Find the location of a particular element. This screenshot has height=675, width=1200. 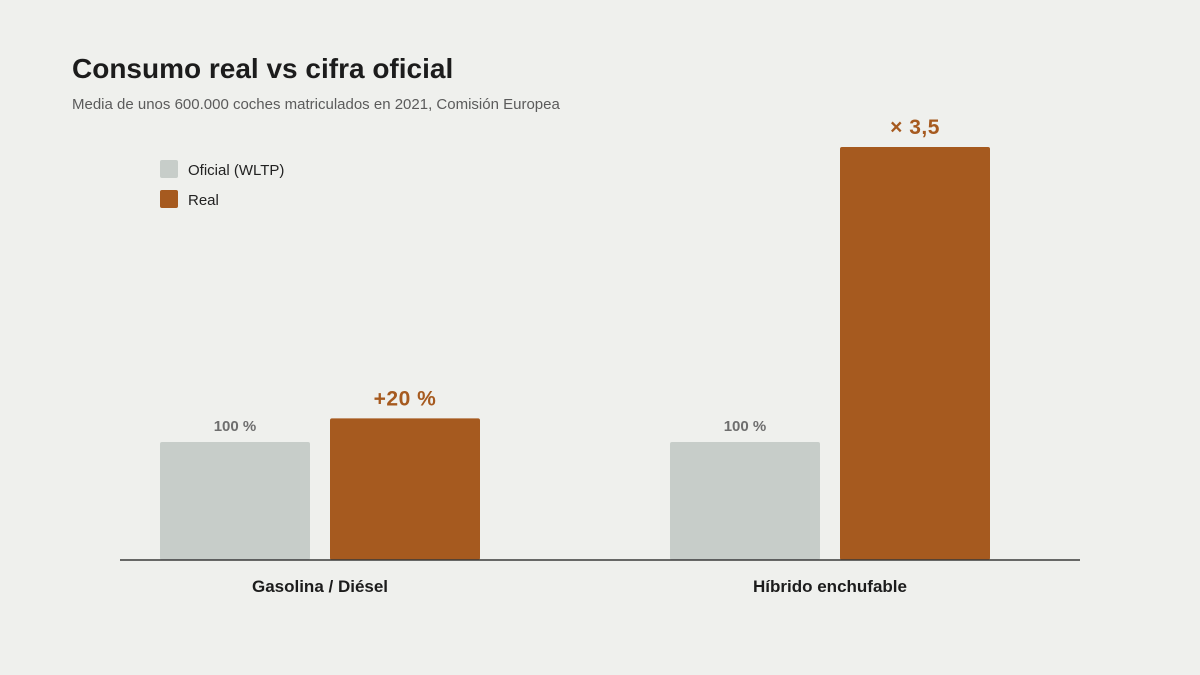

category-label-2: Híbrido enchufable is located at coordinates (830, 586).